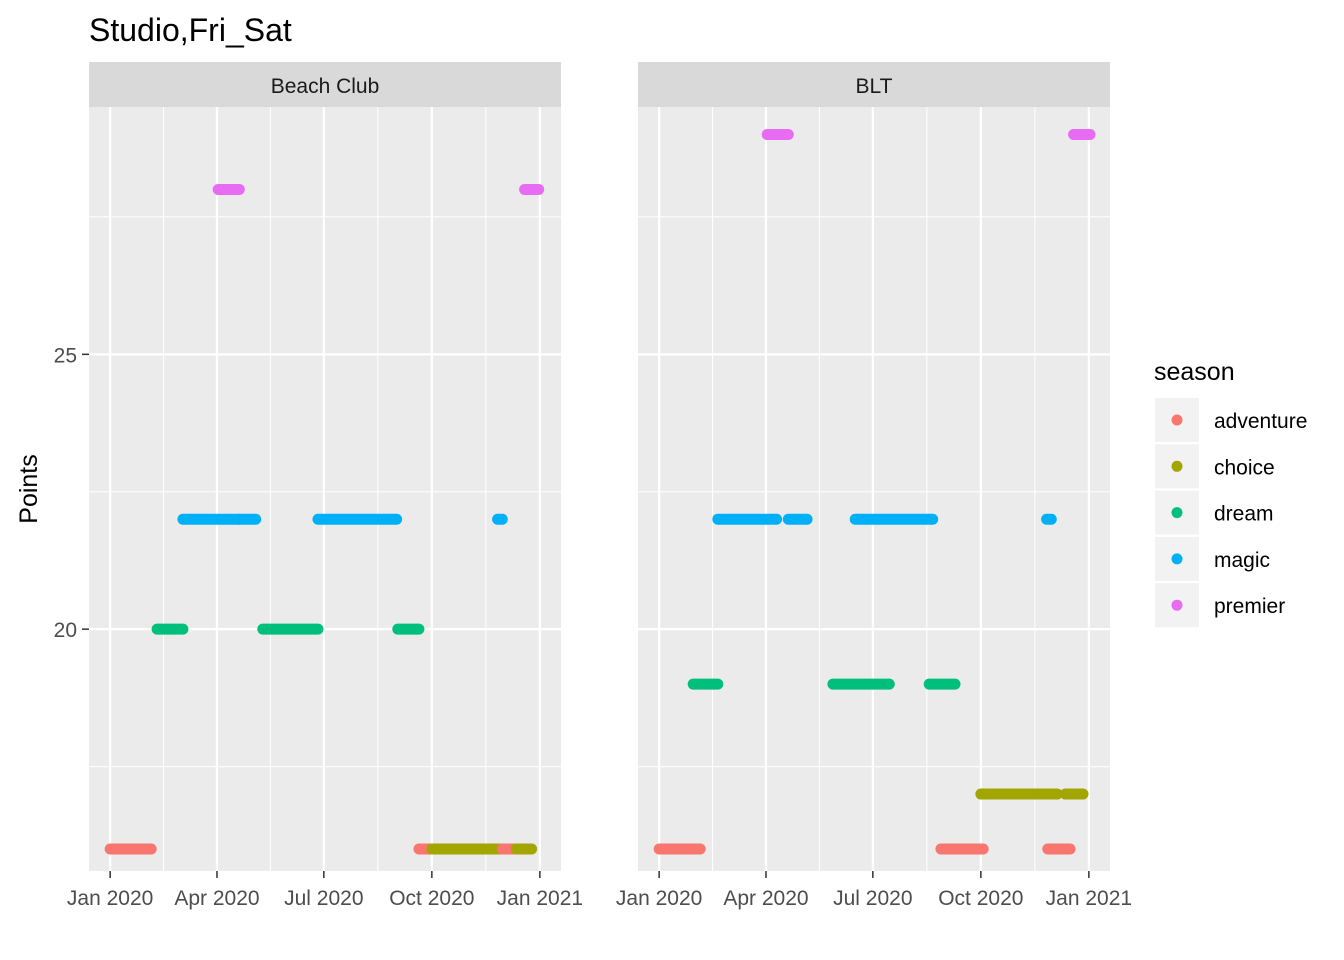 The height and width of the screenshot is (960, 1344). Describe the element at coordinates (1194, 372) in the screenshot. I see `legend-title: season` at that location.